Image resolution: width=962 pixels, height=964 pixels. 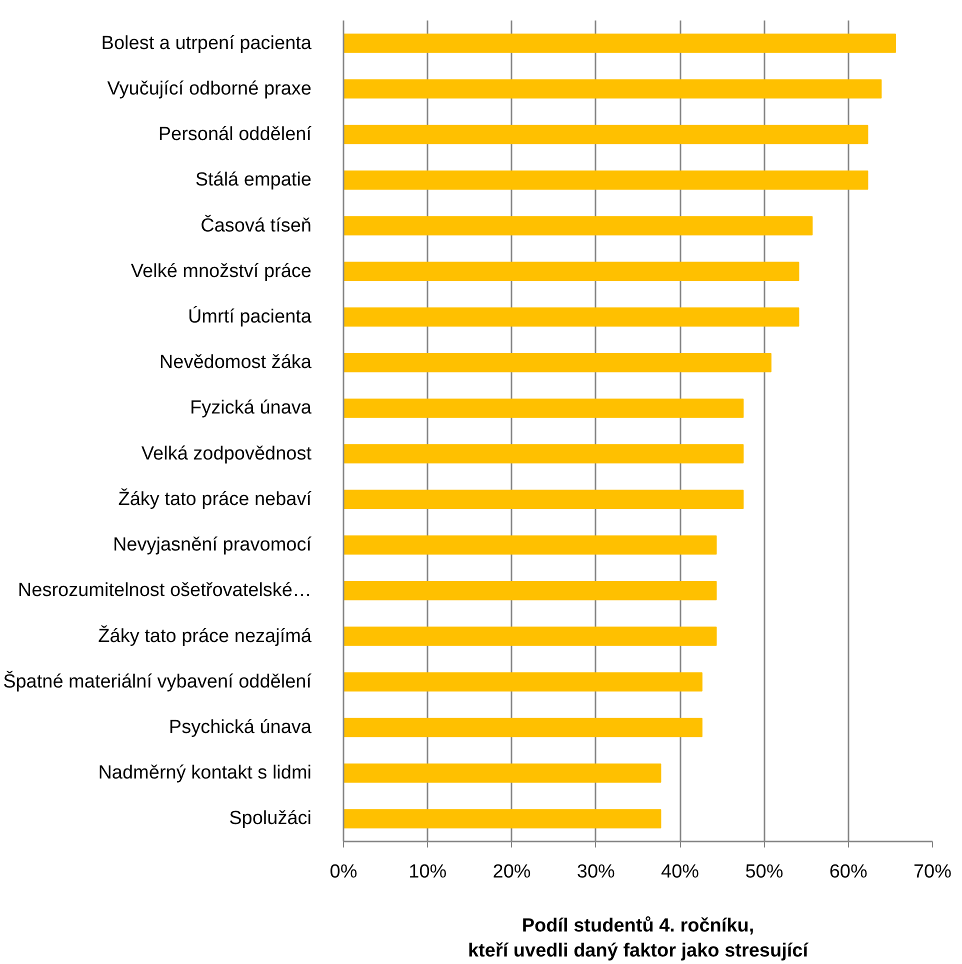 I want to click on x-tick-label: 70%, so click(x=932, y=872).